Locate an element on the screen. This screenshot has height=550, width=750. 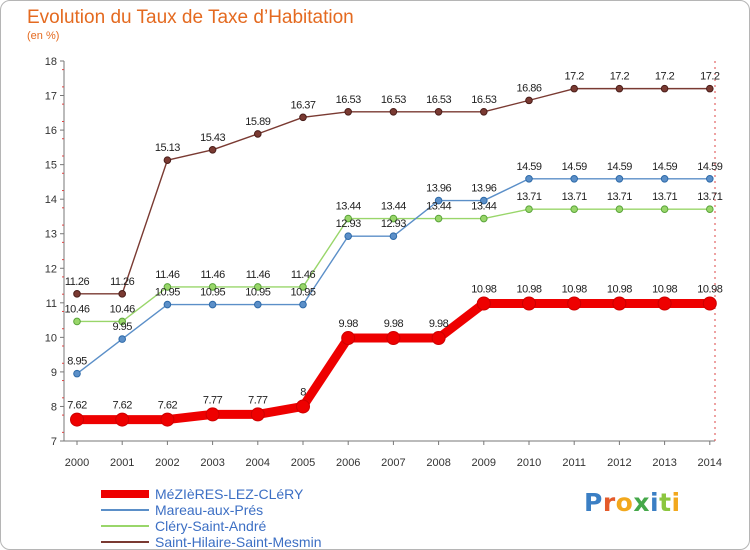
logo-letter: P is located at coordinates (593, 502).